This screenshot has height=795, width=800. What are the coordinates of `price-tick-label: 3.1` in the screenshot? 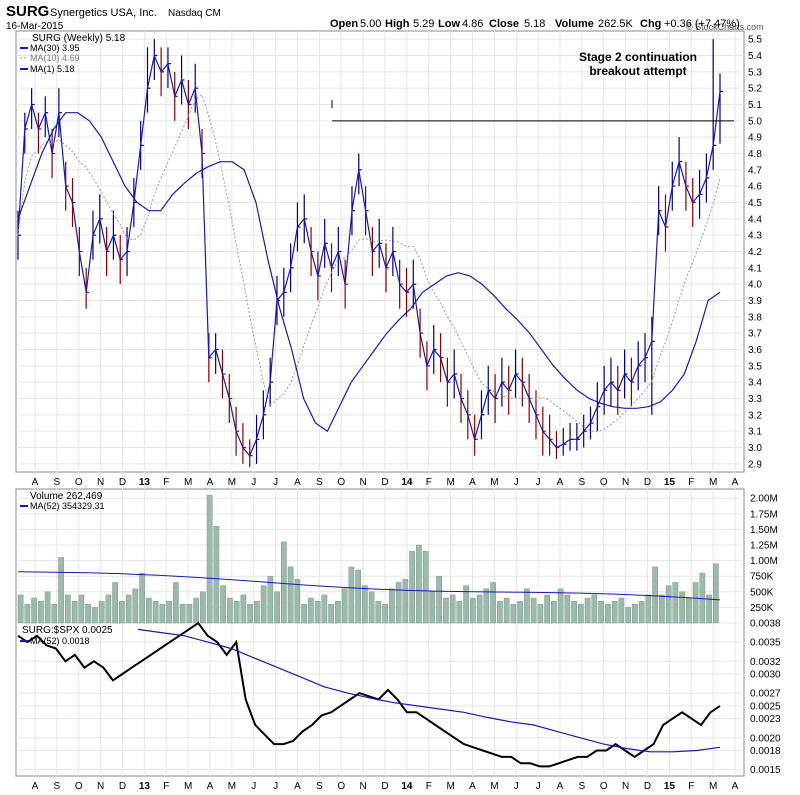 It's located at (755, 432).